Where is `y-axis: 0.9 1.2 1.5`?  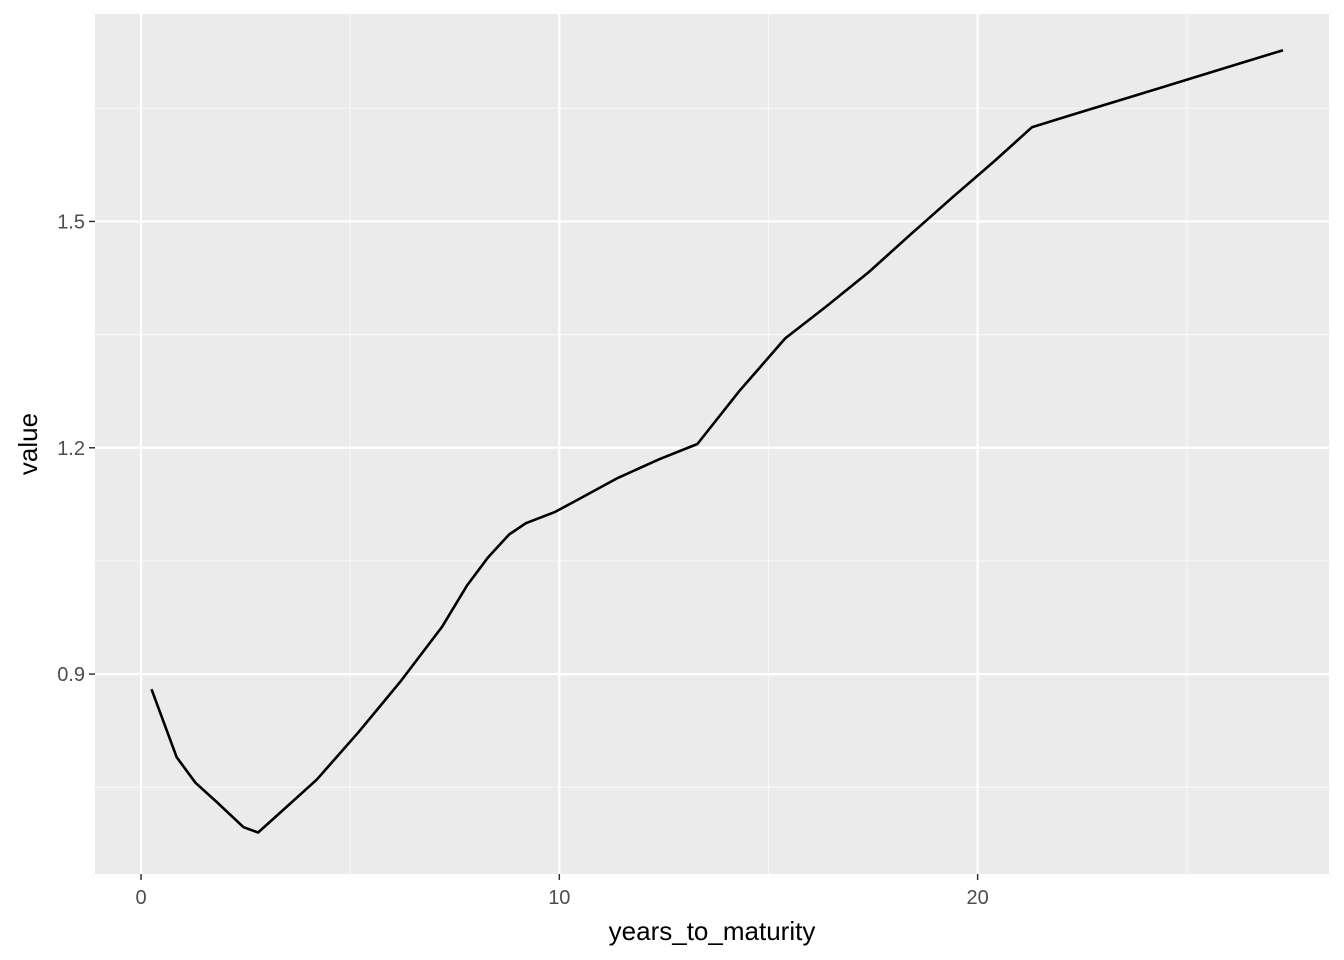 y-axis: 0.9 1.2 1.5 is located at coordinates (76, 448).